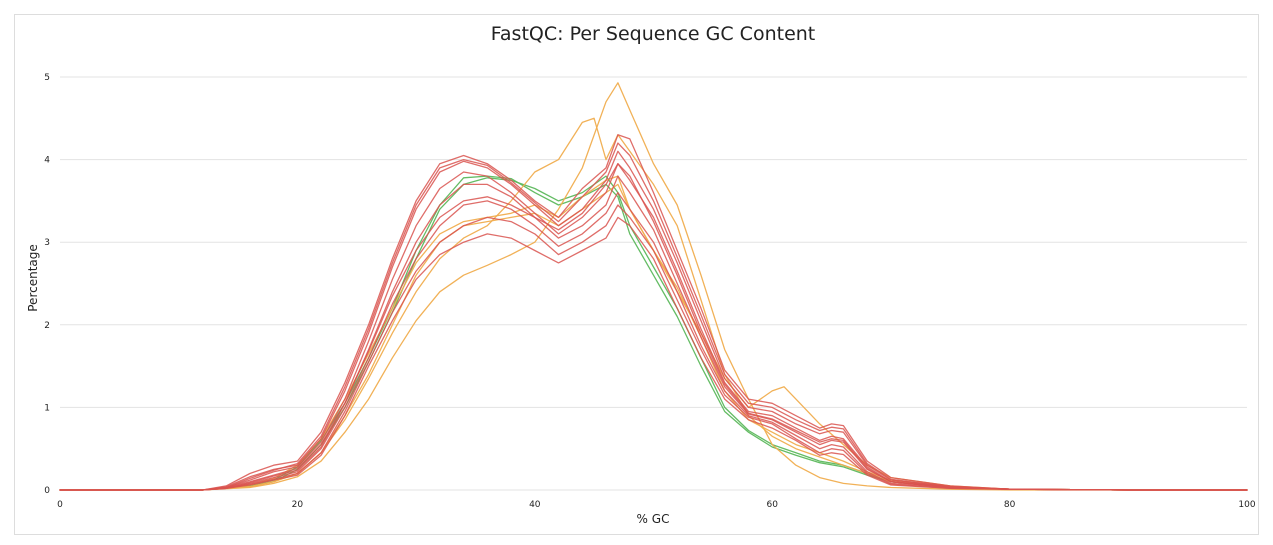 This screenshot has width=1273, height=545. I want to click on x-tick-labels: 0 20 40 60 80 100, so click(656, 505).